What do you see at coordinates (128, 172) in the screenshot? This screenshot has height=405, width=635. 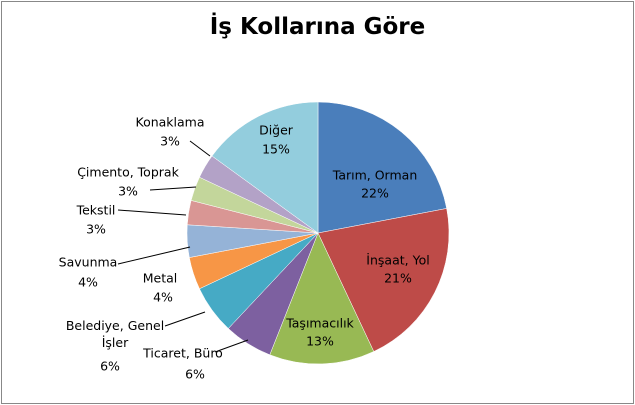 I see `slice-label: Çimento, Toprak` at bounding box center [128, 172].